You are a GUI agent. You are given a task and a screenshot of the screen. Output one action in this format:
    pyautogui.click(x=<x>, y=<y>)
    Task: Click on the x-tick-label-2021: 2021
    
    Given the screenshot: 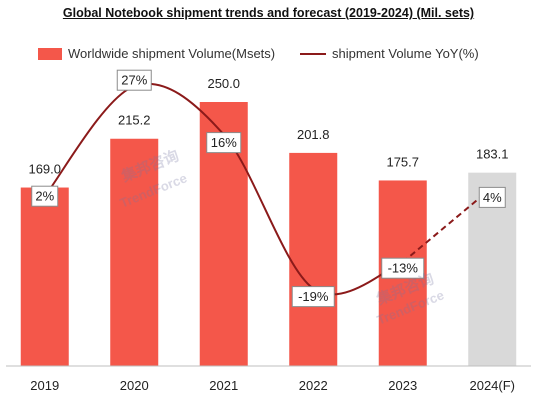 What is the action you would take?
    pyautogui.click(x=223, y=385)
    